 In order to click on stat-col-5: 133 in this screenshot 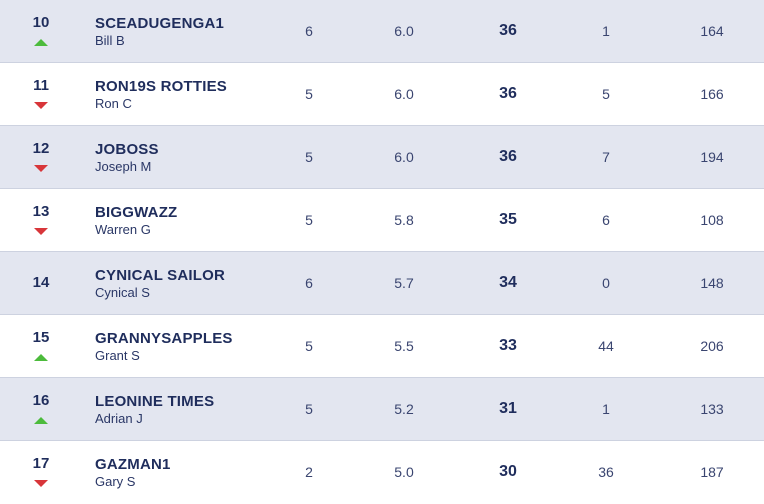, I will do `click(712, 409)`.